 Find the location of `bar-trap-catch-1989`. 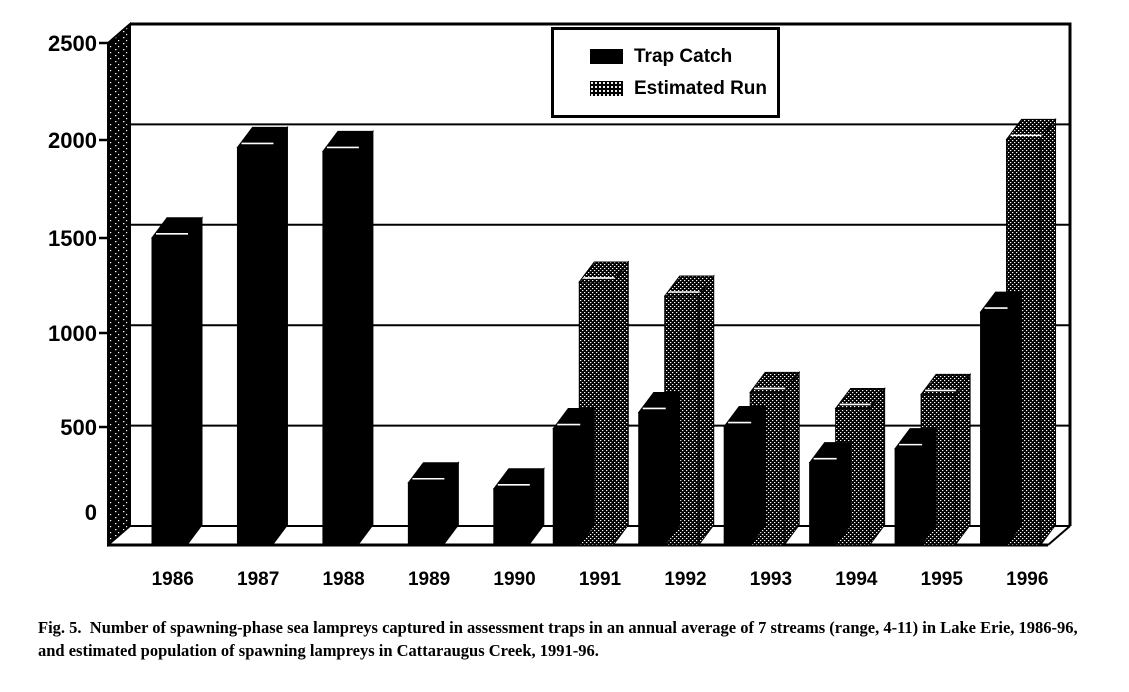

bar-trap-catch-1989 is located at coordinates (433, 504).